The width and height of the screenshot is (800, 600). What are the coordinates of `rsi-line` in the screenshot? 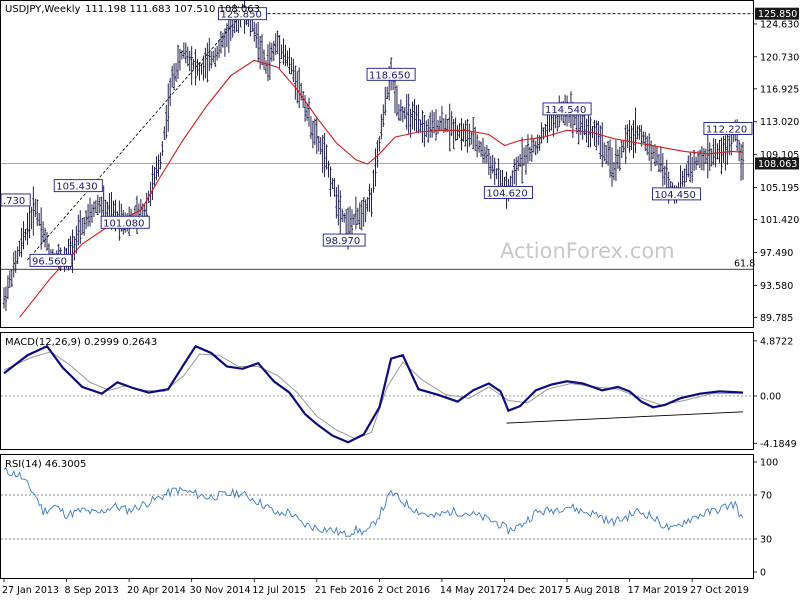 It's located at (373, 502).